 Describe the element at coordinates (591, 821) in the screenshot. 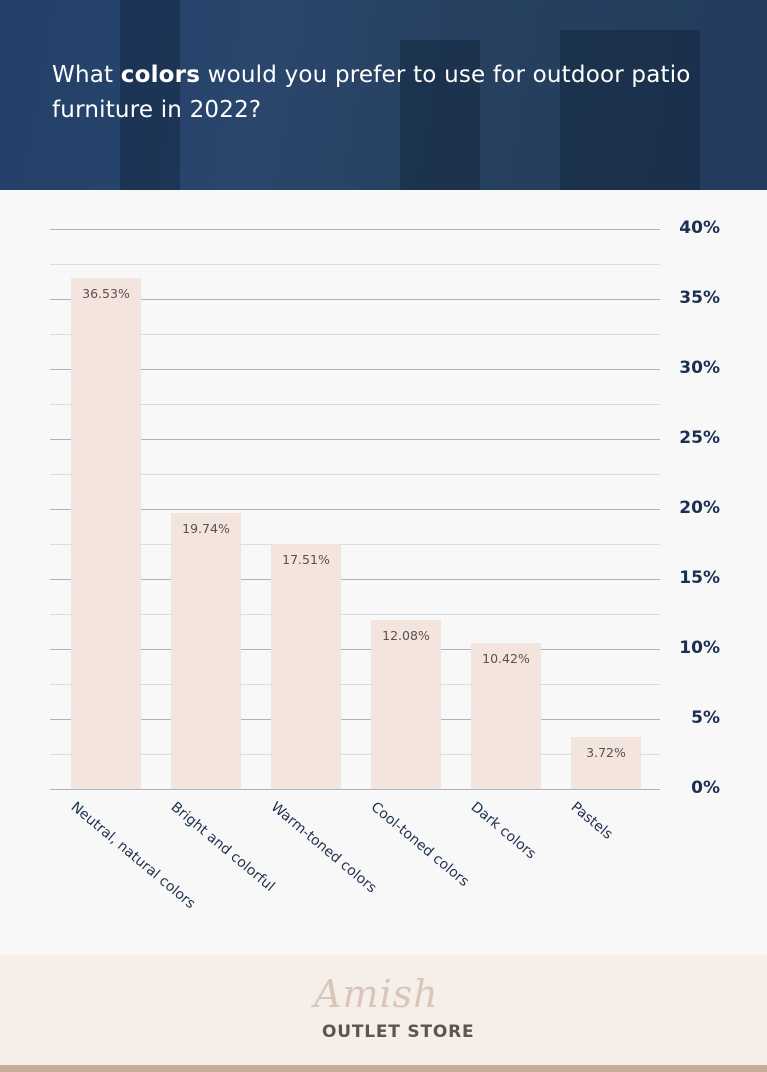

I see `x-axis-category-label: Pastels` at that location.